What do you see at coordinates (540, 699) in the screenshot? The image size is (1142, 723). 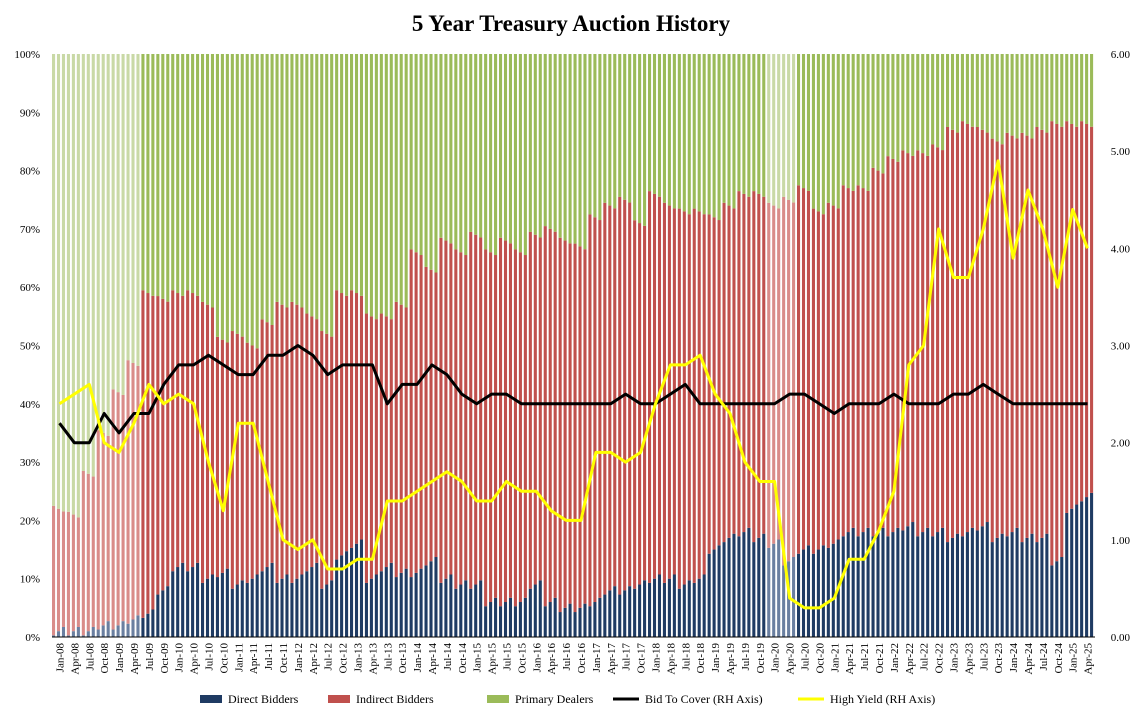 I see `legend-item: Primary Dealers` at bounding box center [540, 699].